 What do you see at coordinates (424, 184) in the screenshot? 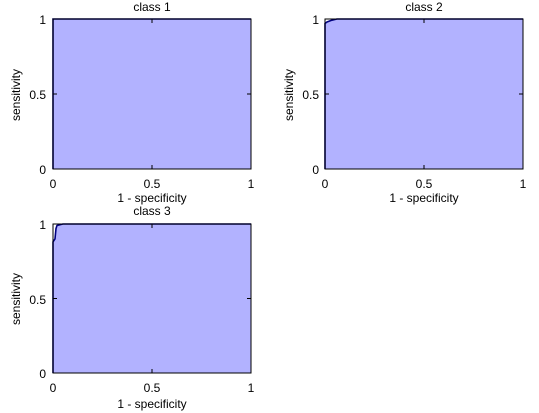
I see `x-tick-label-0.5-class-2: 0.5` at bounding box center [424, 184].